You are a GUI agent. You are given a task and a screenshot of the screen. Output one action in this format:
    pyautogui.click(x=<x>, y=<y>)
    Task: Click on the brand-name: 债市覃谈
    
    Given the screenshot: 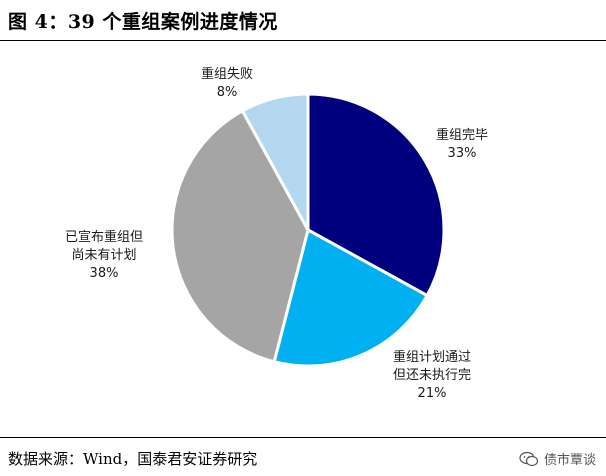 What is the action you would take?
    pyautogui.click(x=569, y=460)
    